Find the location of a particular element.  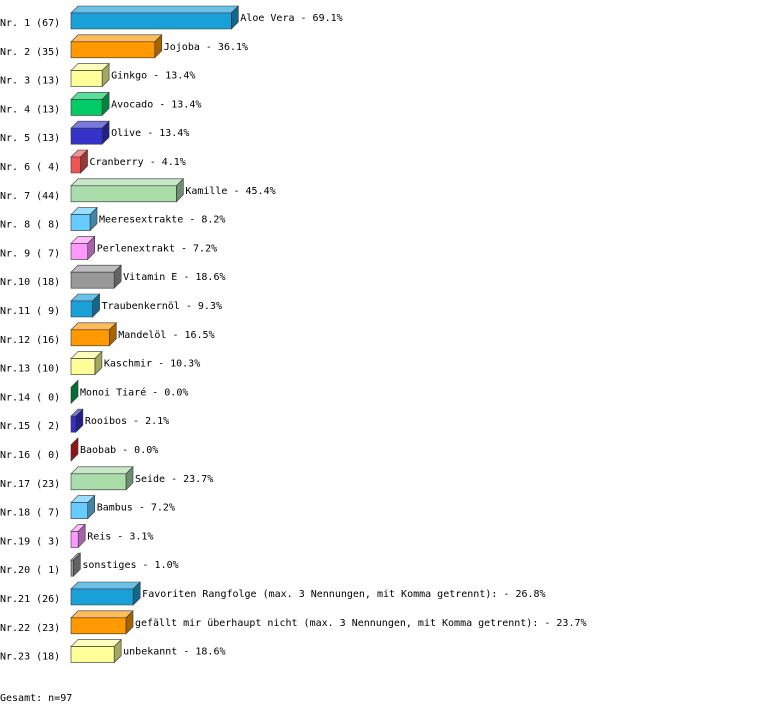

category-label: Nr.20 ( 1) is located at coordinates (30, 570).